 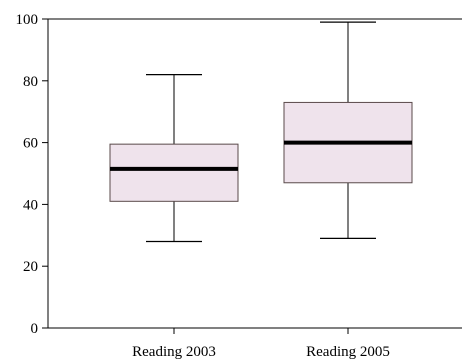 What do you see at coordinates (35, 329) in the screenshot?
I see `y-tick-label-0: 0` at bounding box center [35, 329].